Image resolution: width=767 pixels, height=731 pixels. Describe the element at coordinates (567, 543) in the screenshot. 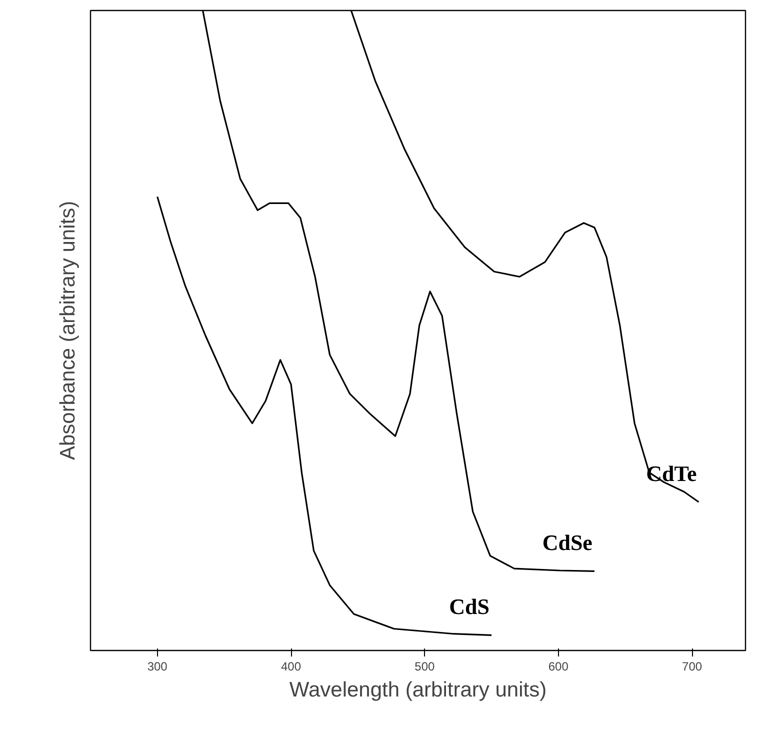

I see `series-label: CdSe` at that location.